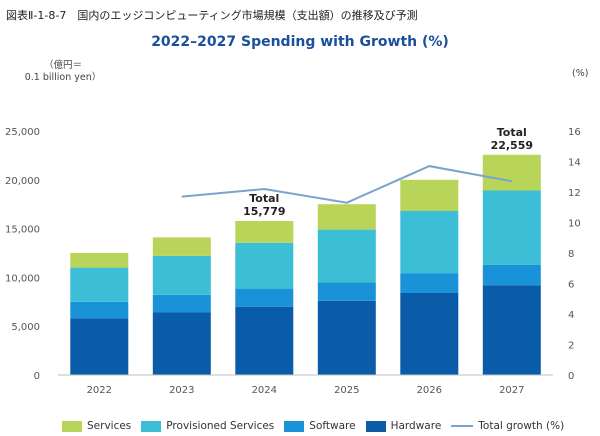 The image size is (600, 436). I want to click on y-axis-unit-line-1: （億円＝, so click(62, 65).